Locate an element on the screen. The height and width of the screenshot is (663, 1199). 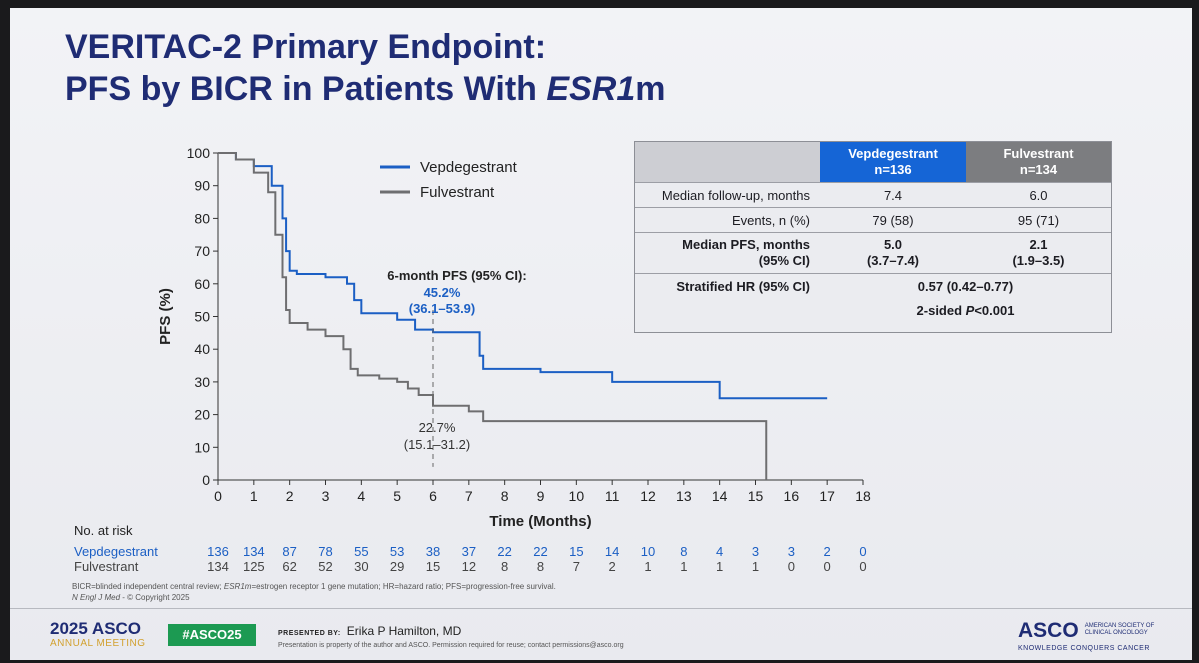
annotation-vep-value: 45.2% is located at coordinates (442, 292).